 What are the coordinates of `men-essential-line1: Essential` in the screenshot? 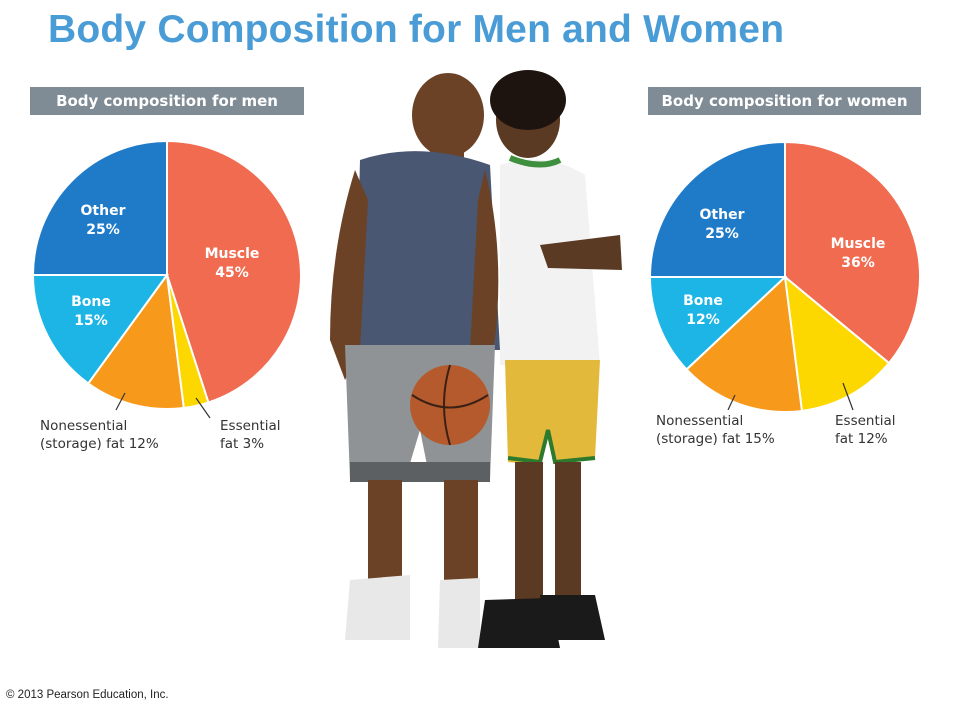 It's located at (250, 426).